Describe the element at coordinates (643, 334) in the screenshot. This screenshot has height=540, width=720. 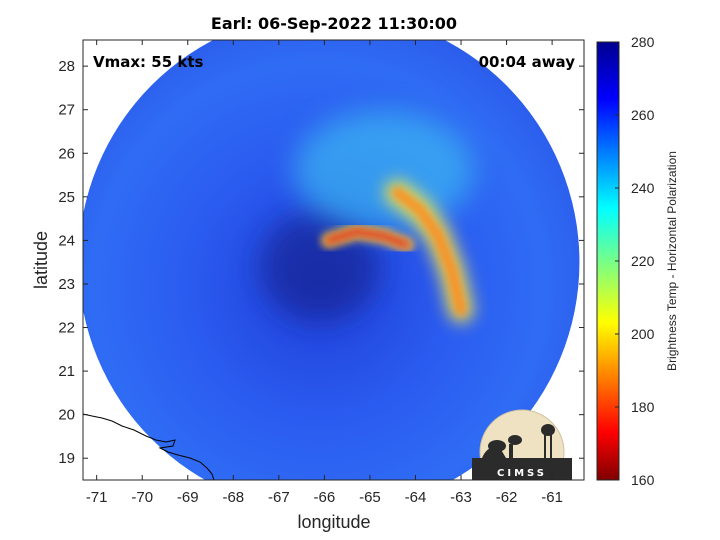
I see `colorbar-tick-label: 200` at that location.